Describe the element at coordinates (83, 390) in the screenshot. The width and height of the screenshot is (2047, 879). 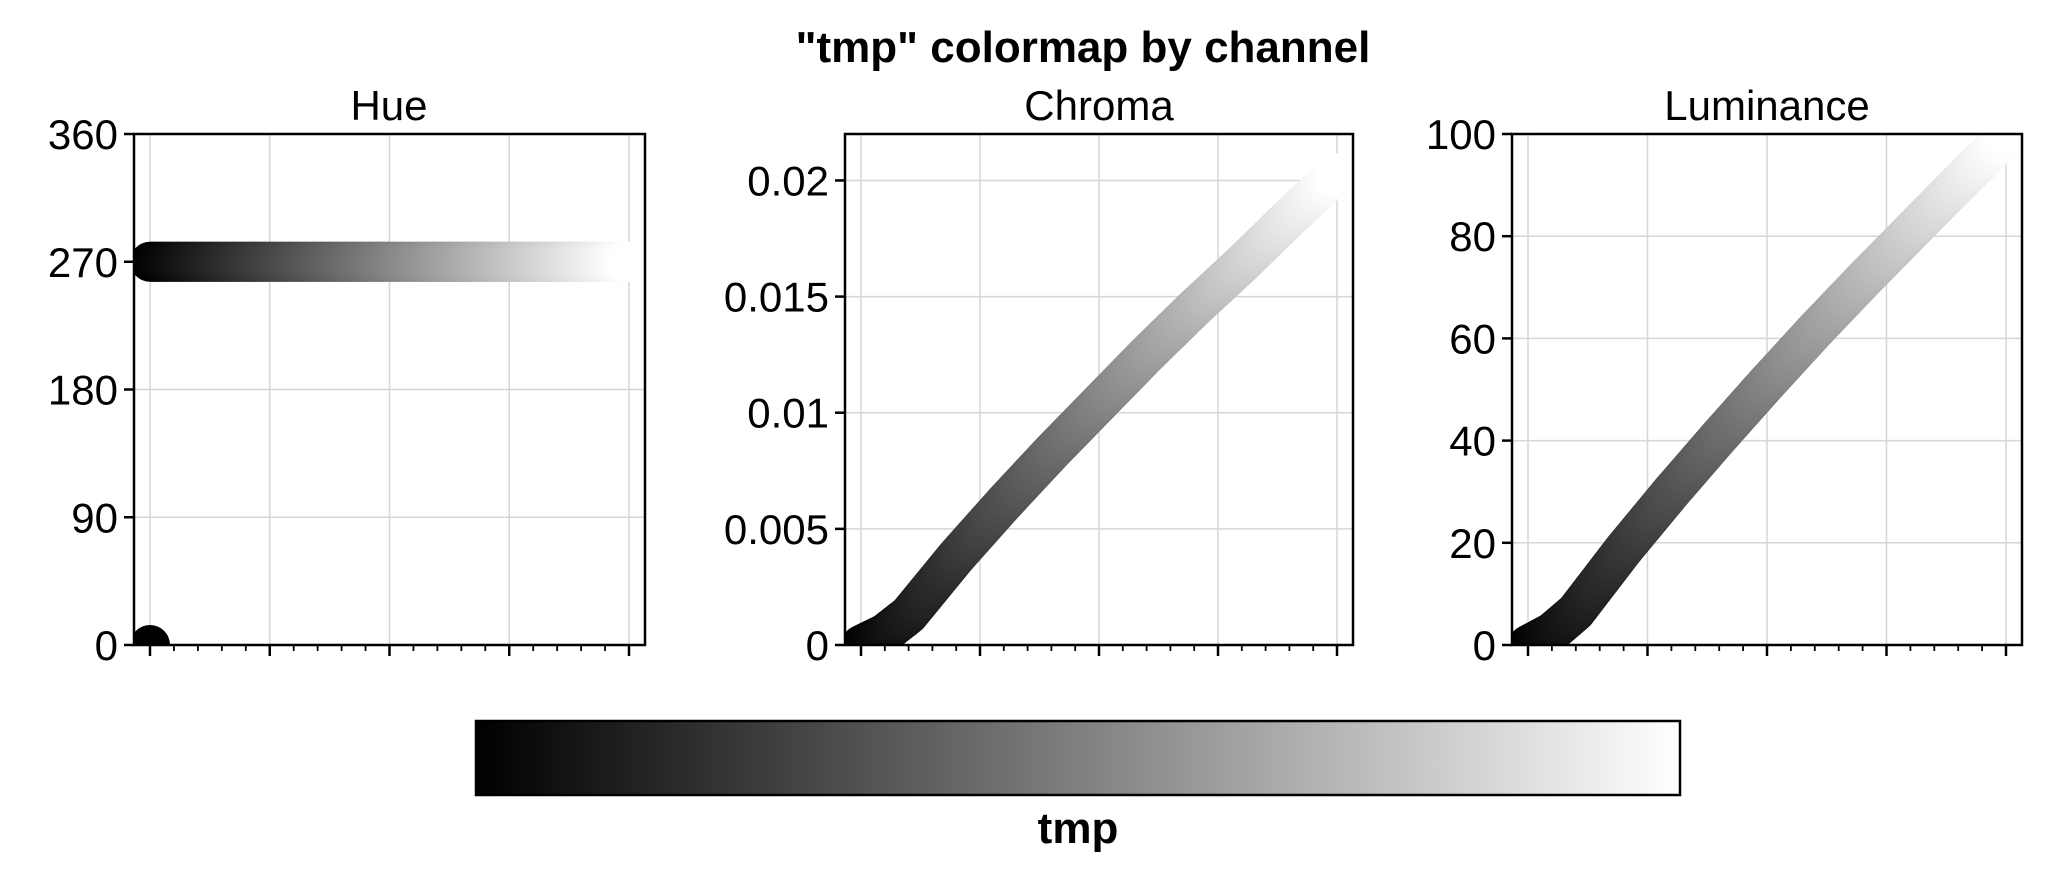
I see `hue-y-tick-label: 180` at that location.